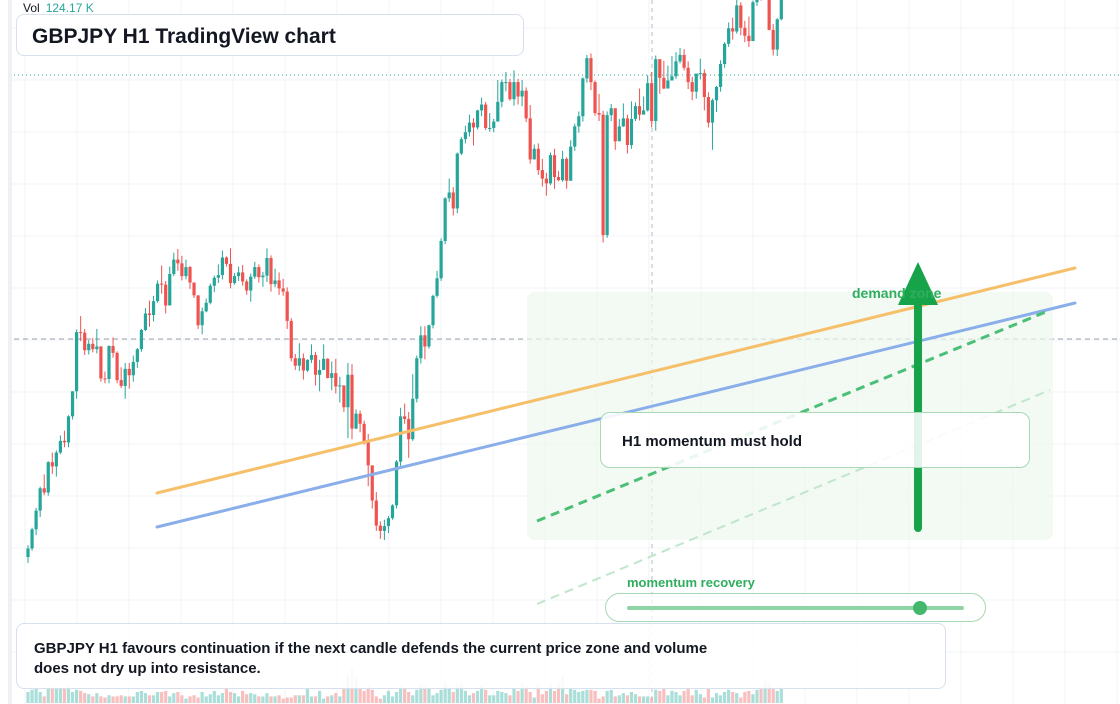 Image resolution: width=1120 pixels, height=704 pixels. Describe the element at coordinates (815, 440) in the screenshot. I see `momentum-callout: H1 momentum must hold` at that location.